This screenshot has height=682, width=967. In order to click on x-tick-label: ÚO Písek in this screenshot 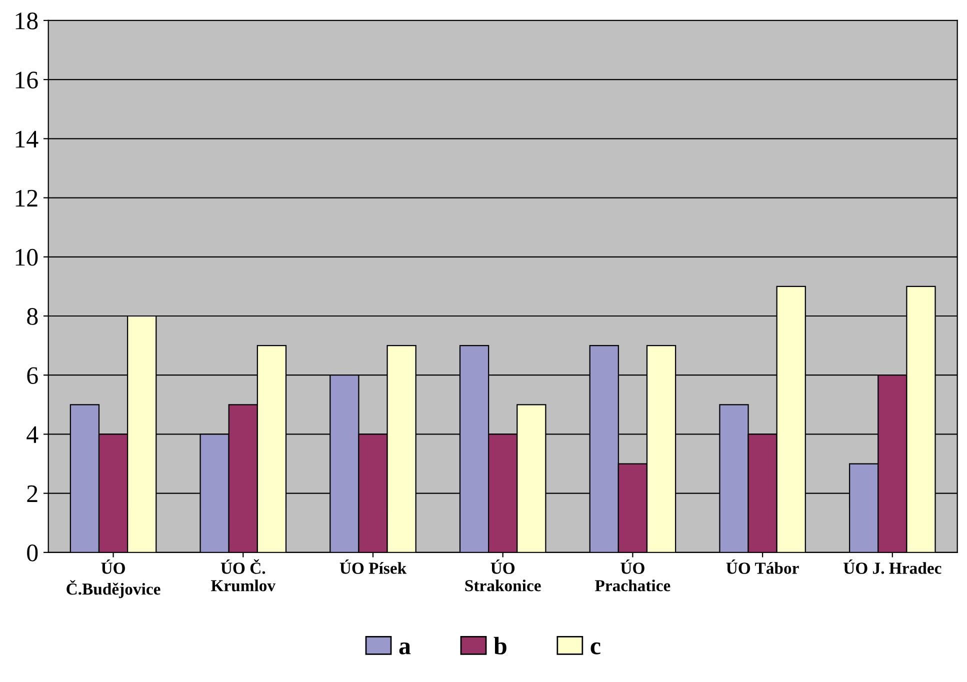, I will do `click(373, 566)`.